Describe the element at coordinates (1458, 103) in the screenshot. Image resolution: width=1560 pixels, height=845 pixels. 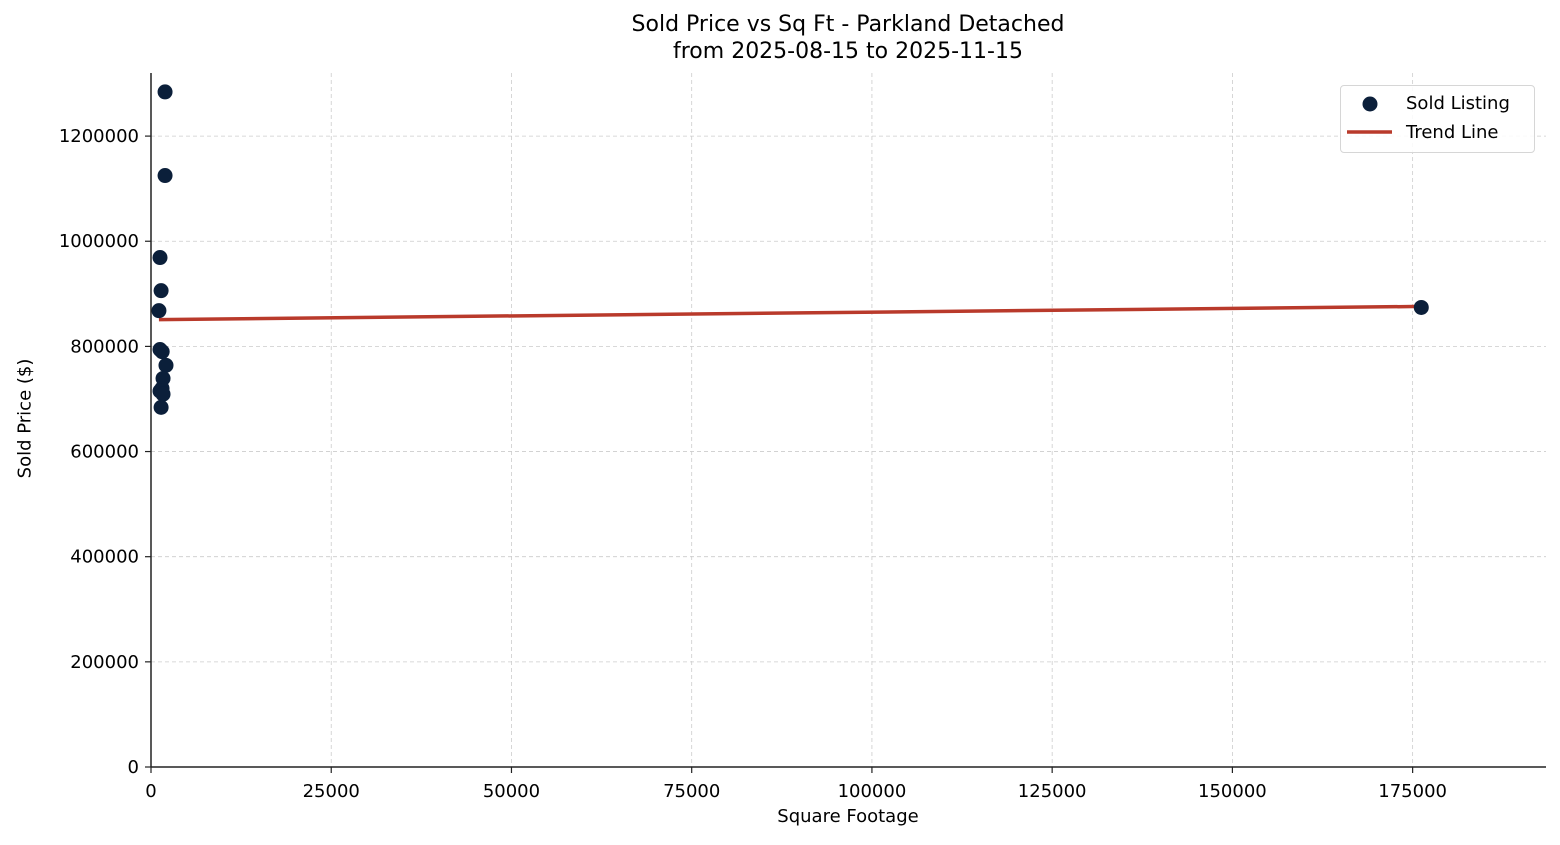
I see `legend-label-sold-listing: Sold Listing` at that location.